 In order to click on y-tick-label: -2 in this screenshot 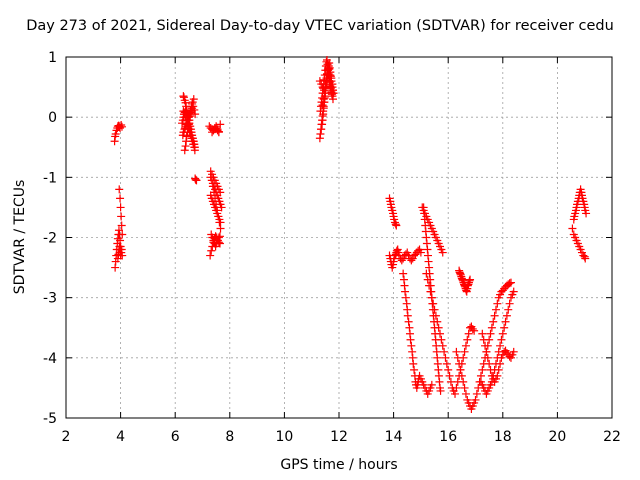, I will do `click(50, 239)`.